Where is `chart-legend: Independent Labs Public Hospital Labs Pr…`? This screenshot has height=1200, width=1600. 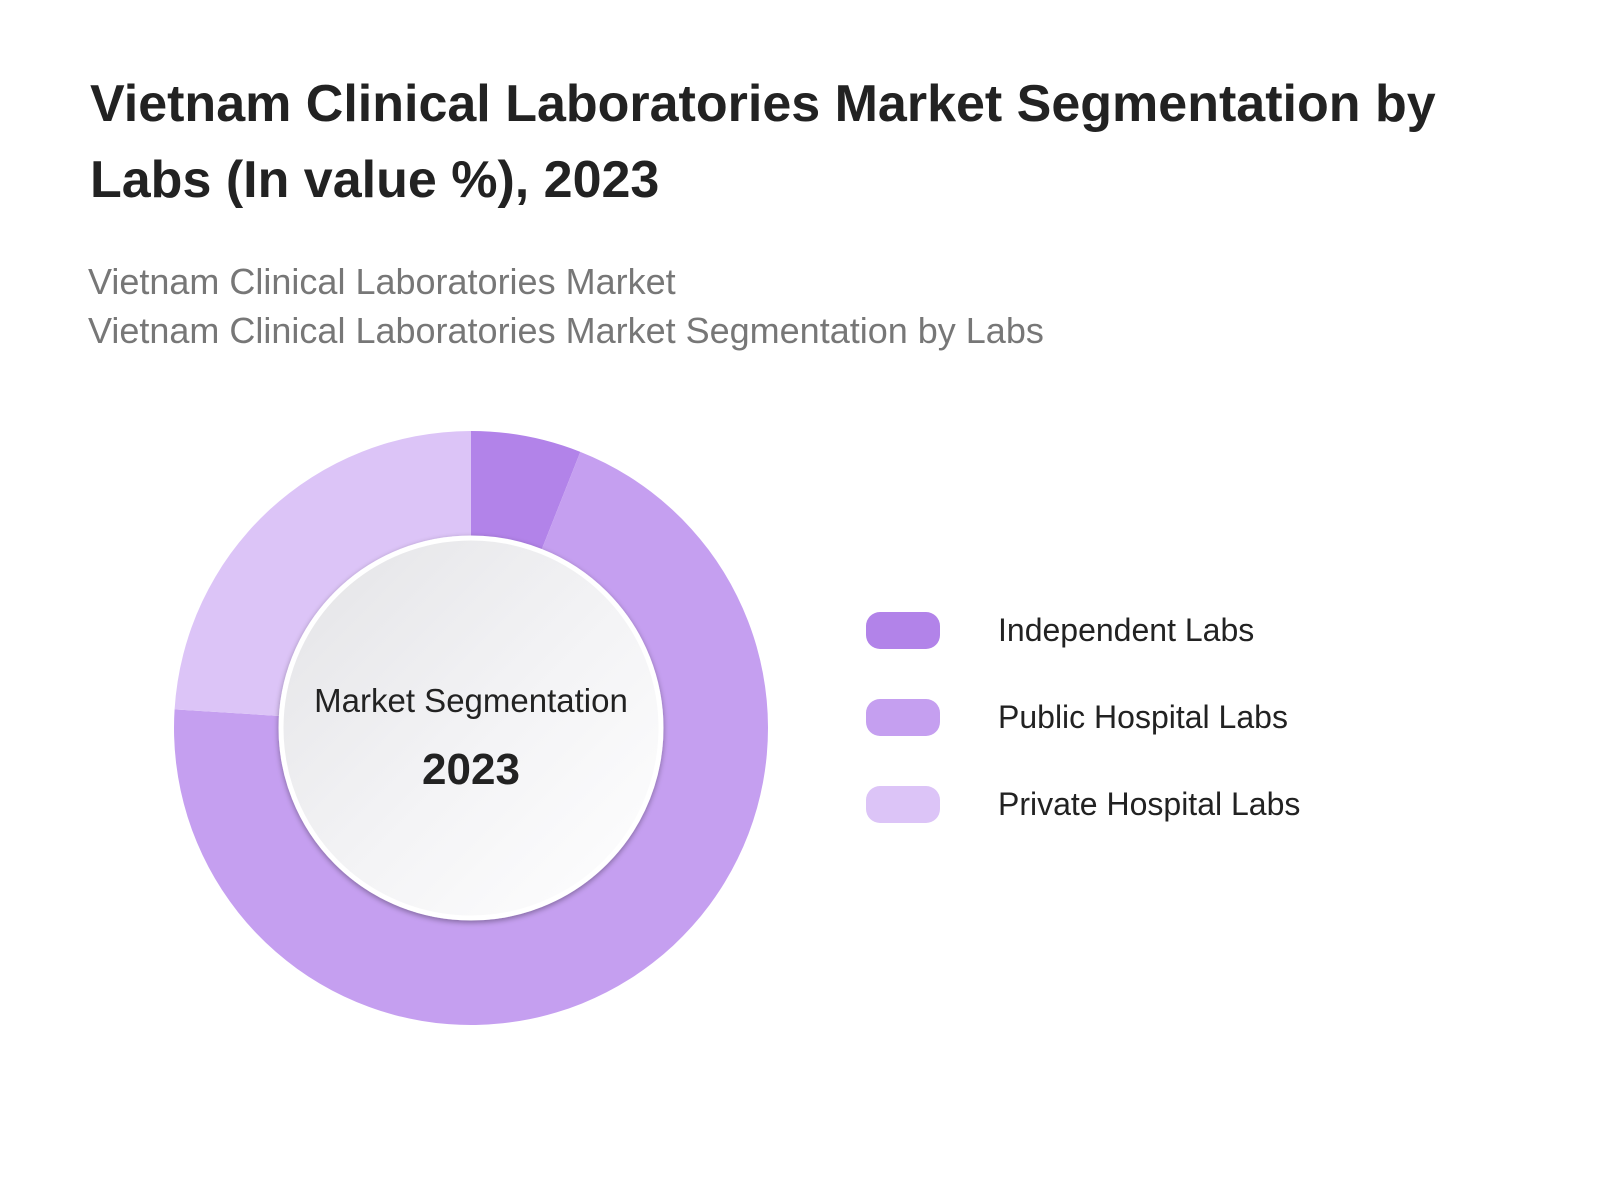 chart-legend: Independent Labs Public Hospital Labs Pr… is located at coordinates (1083, 742).